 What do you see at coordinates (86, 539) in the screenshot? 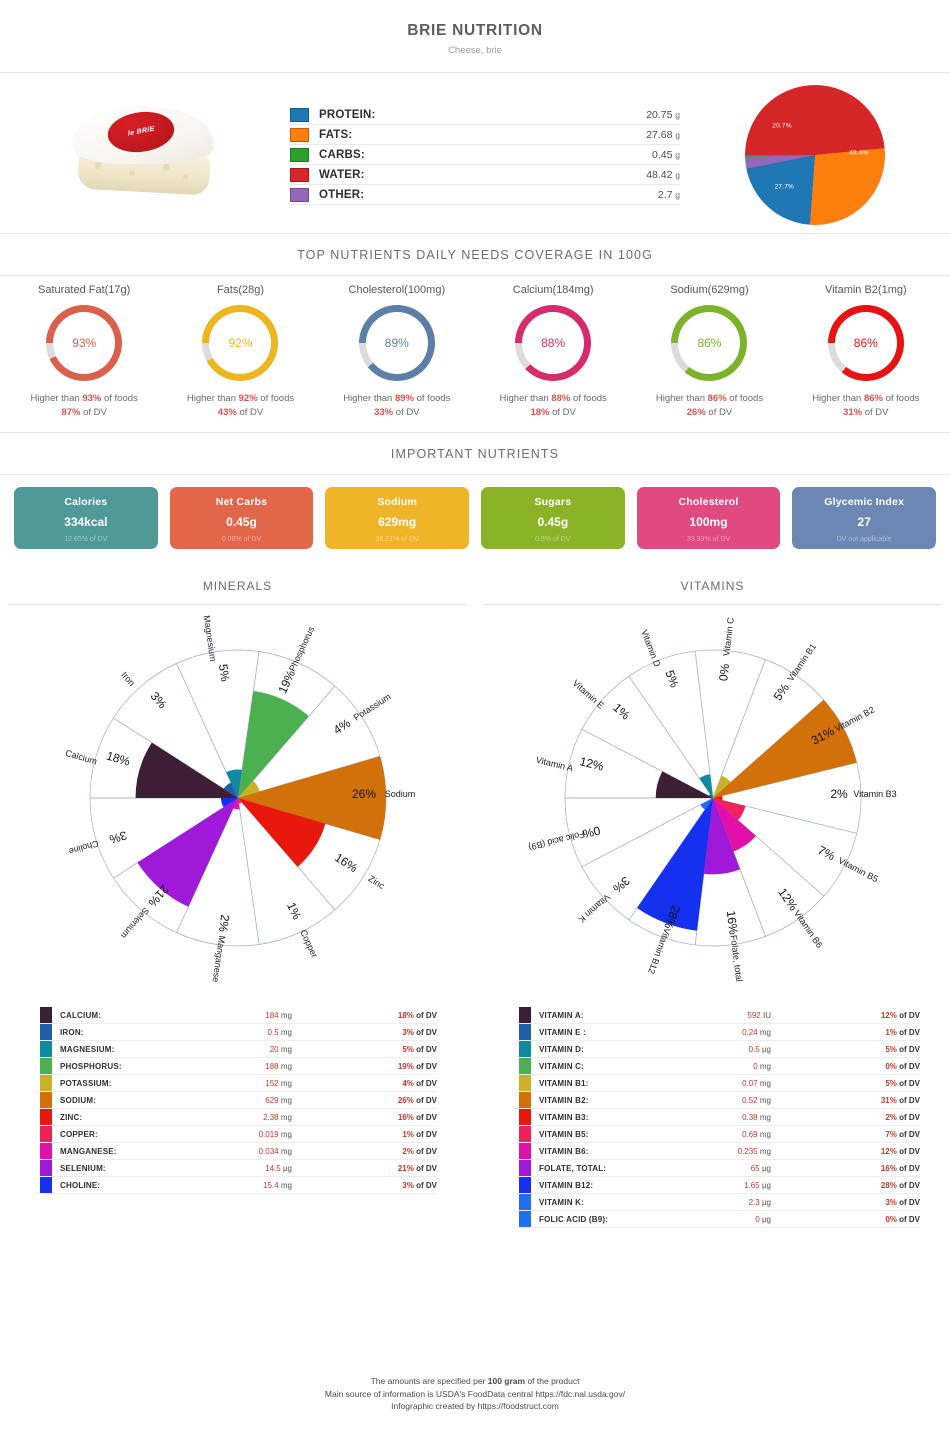
I see `card-dv: 12.65% of DV` at bounding box center [86, 539].